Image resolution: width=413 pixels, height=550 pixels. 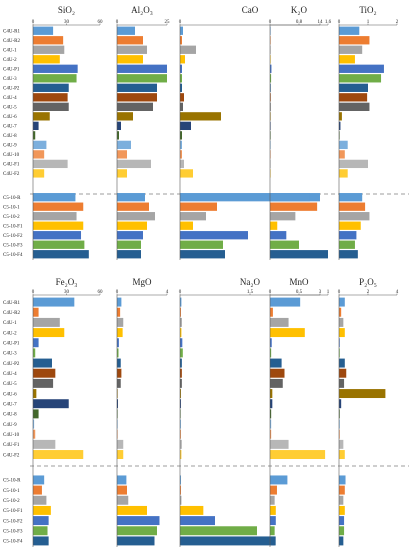 What do you see at coordinates (11, 41) in the screenshot?
I see `row-label: C4U-R2` at bounding box center [11, 41].